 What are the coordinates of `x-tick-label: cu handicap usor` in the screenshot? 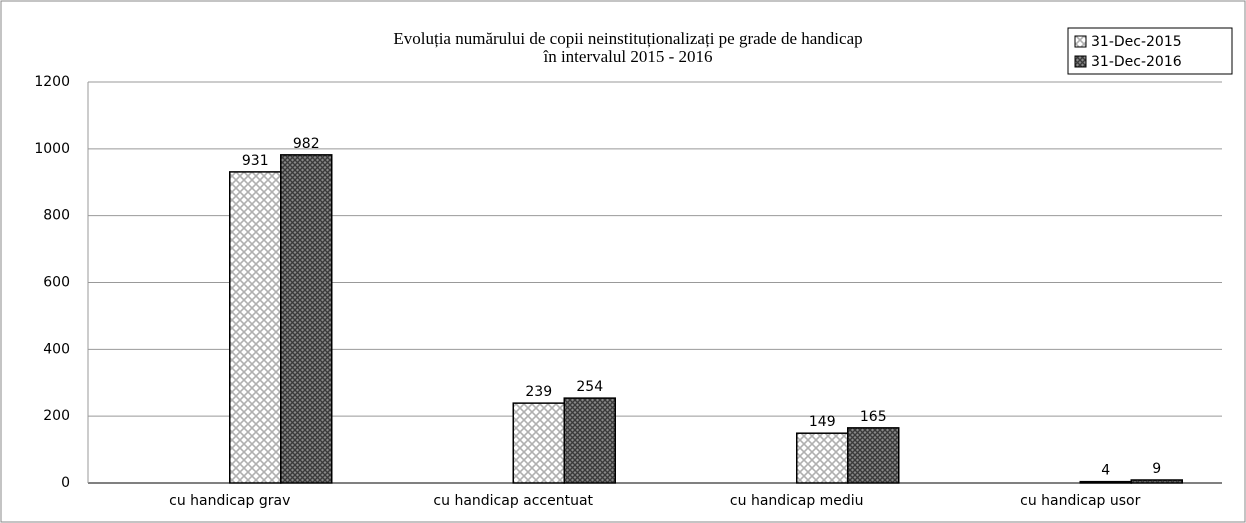 It's located at (1080, 501).